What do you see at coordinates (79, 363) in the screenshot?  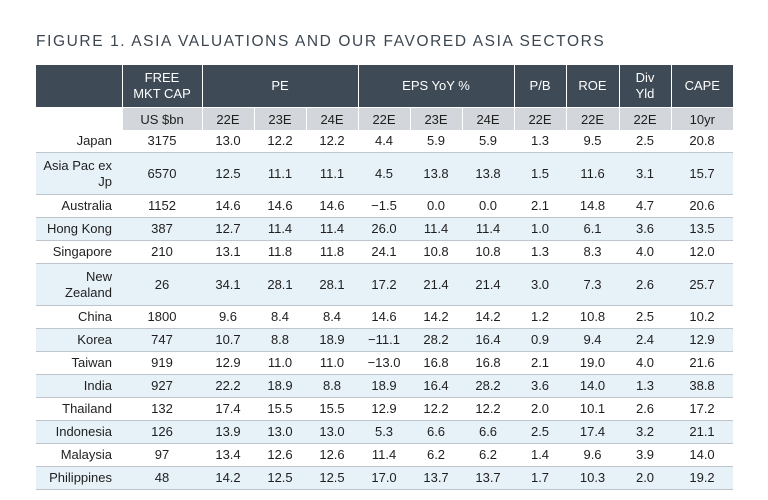 I see `country-label: Taiwan` at bounding box center [79, 363].